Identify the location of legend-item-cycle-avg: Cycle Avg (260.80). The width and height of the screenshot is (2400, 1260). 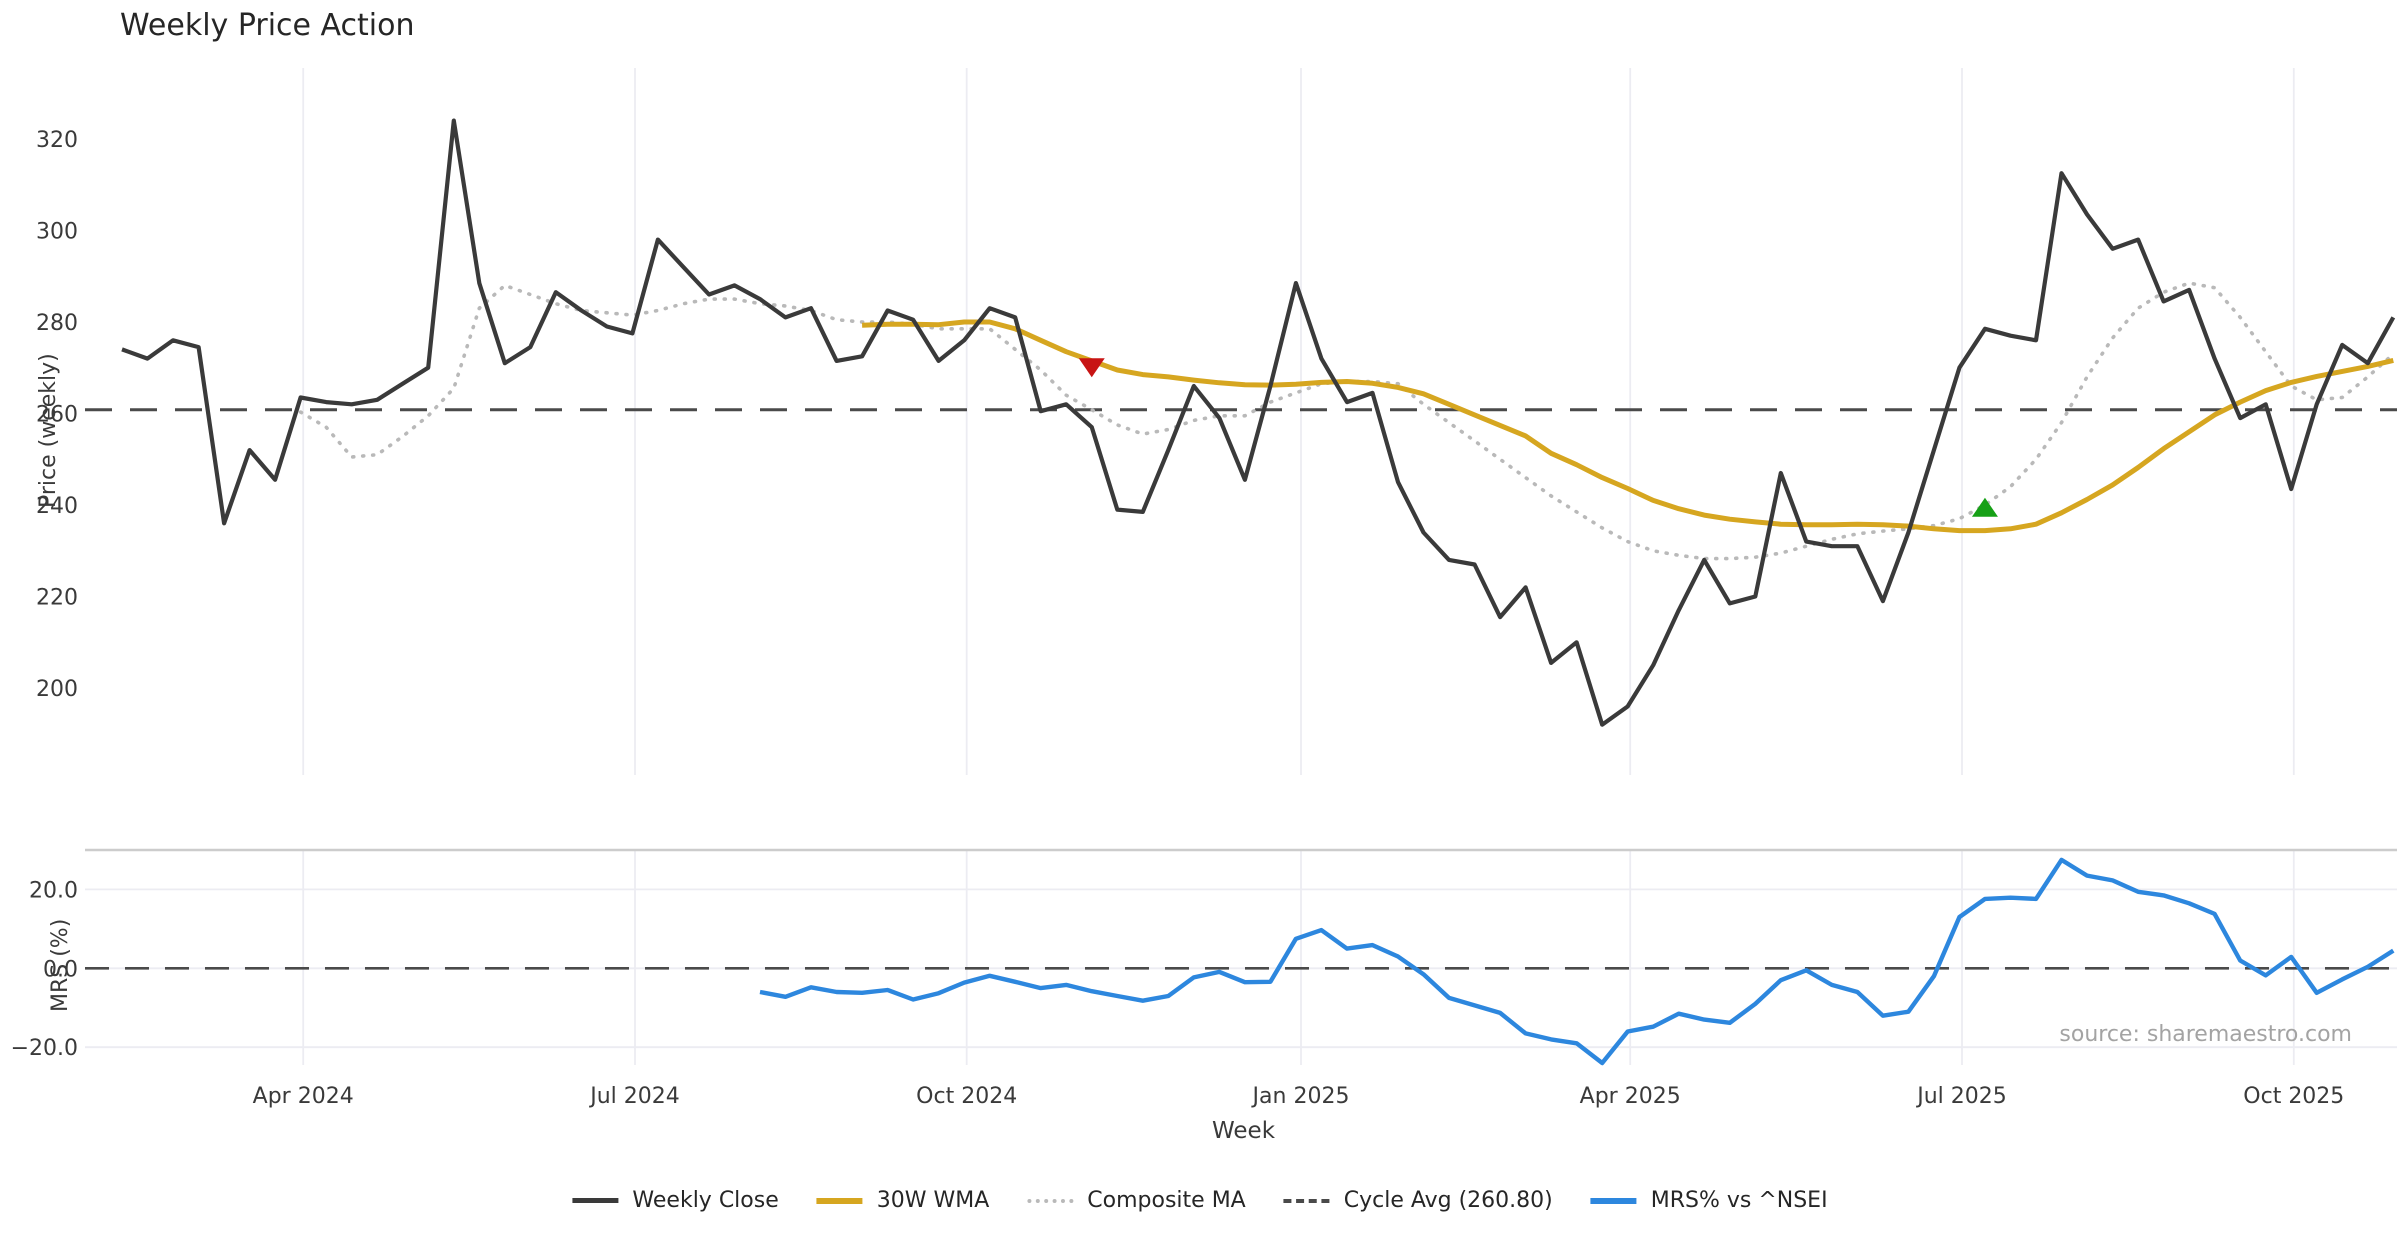
(1418, 1200).